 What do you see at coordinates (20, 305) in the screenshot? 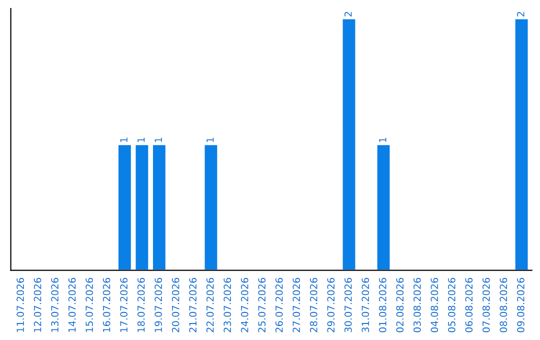
I see `x-tick-label: 11.07.2026` at bounding box center [20, 305].